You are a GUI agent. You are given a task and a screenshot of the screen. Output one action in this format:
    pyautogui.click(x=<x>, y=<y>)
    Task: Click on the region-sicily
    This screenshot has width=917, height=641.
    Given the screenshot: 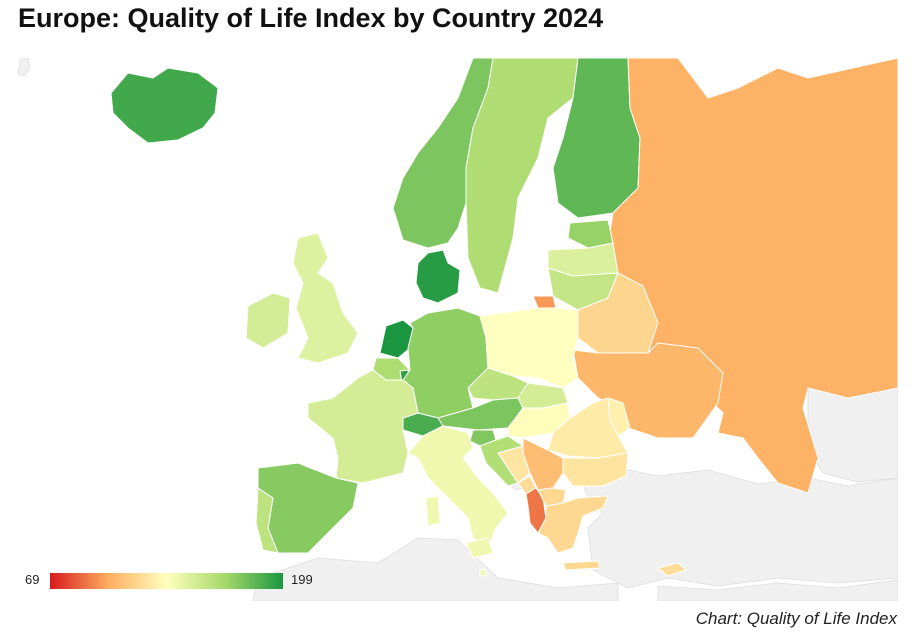 What is the action you would take?
    pyautogui.click(x=479, y=548)
    